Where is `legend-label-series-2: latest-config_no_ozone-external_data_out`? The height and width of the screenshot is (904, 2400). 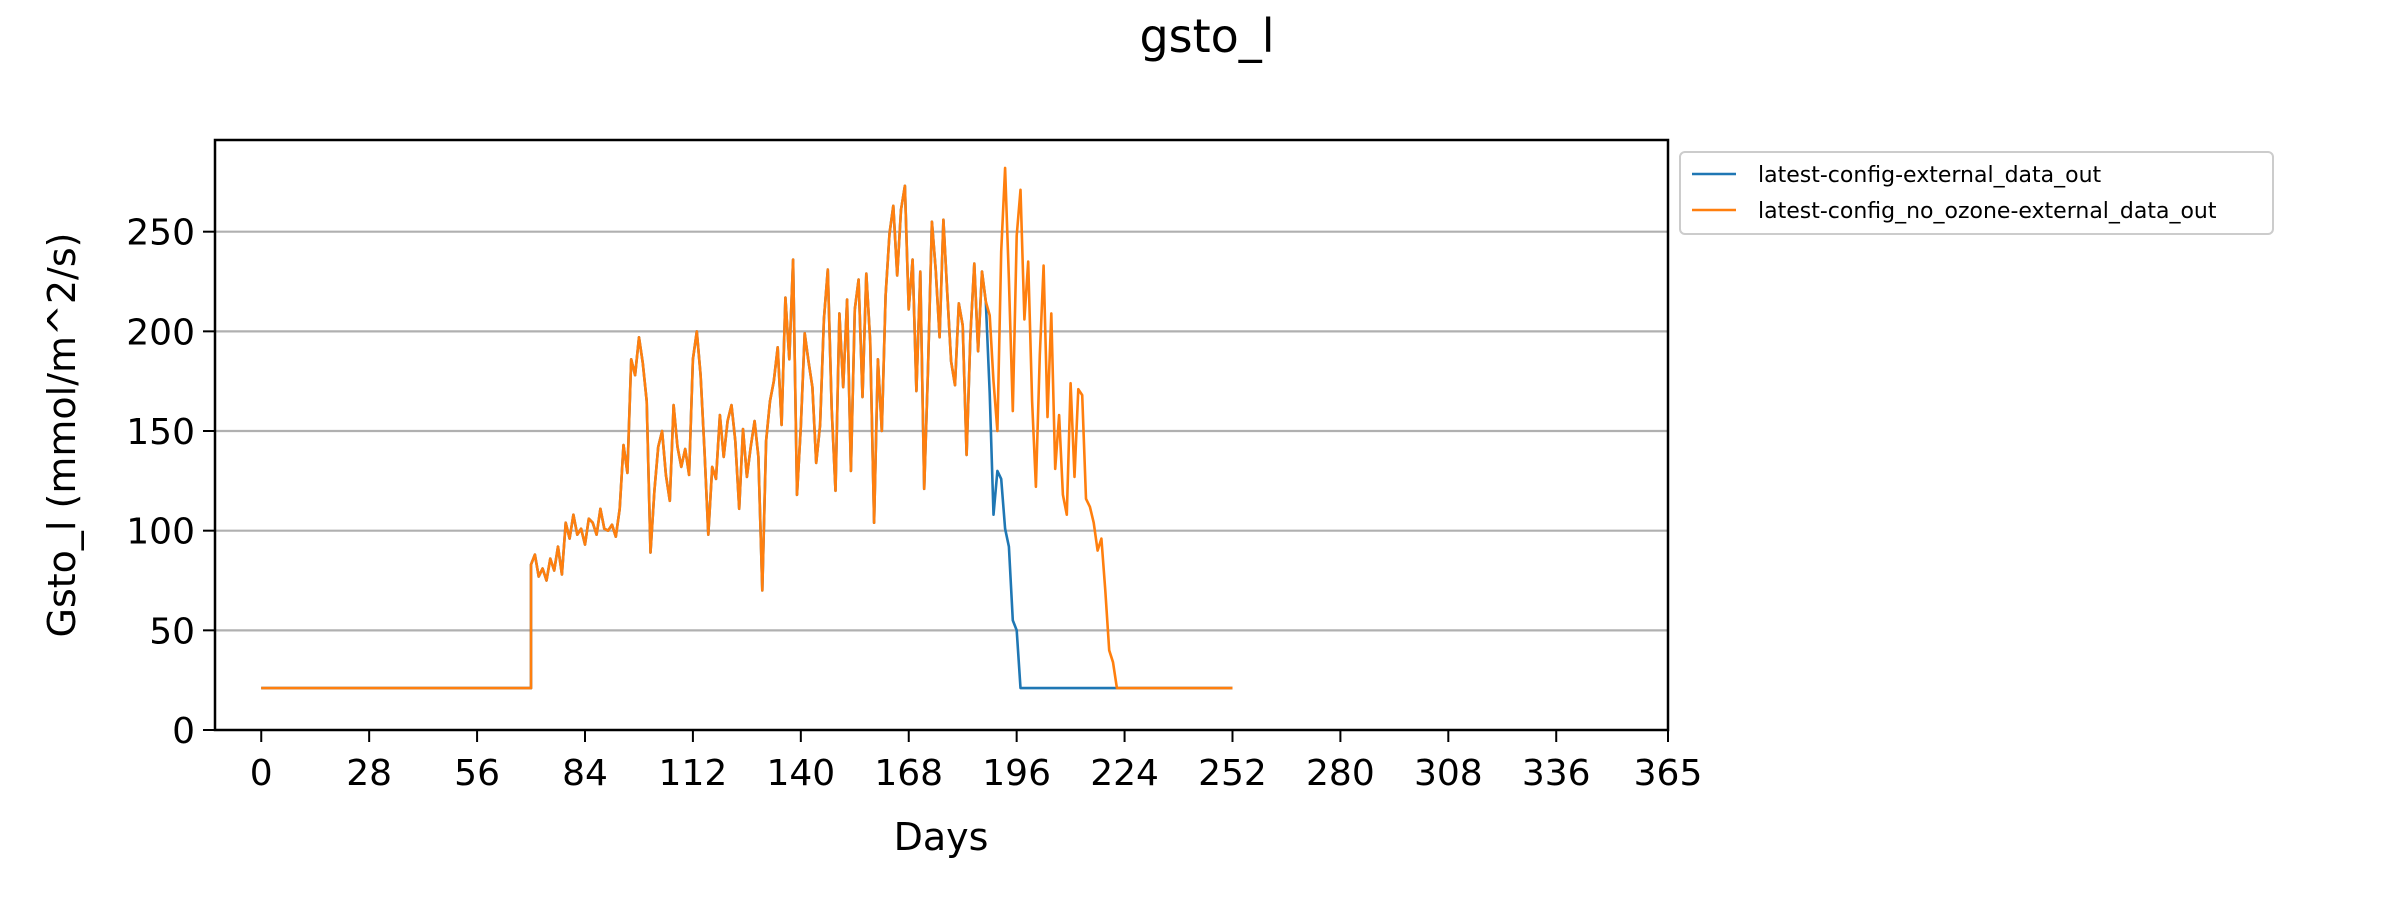
legend-label-series-2: latest-config_no_ozone-external_data_out is located at coordinates (1987, 211).